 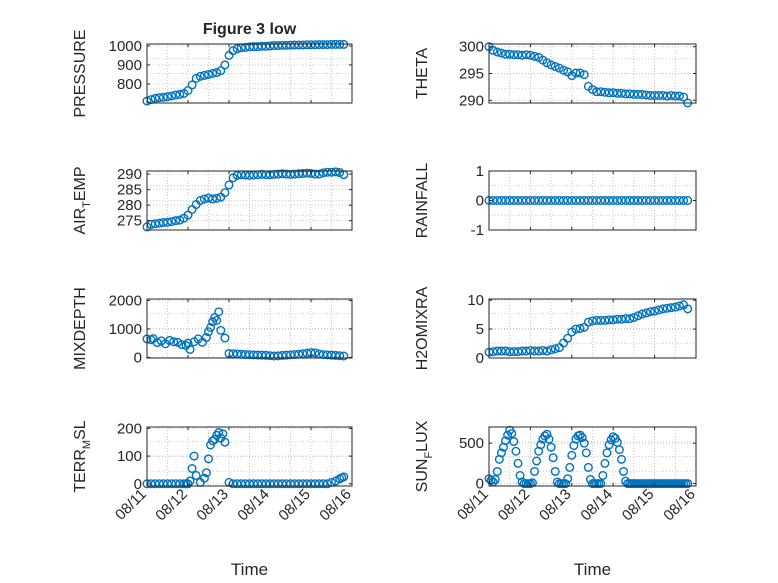 What do you see at coordinates (592, 456) in the screenshot?
I see `sun_flux-axes-box` at bounding box center [592, 456].